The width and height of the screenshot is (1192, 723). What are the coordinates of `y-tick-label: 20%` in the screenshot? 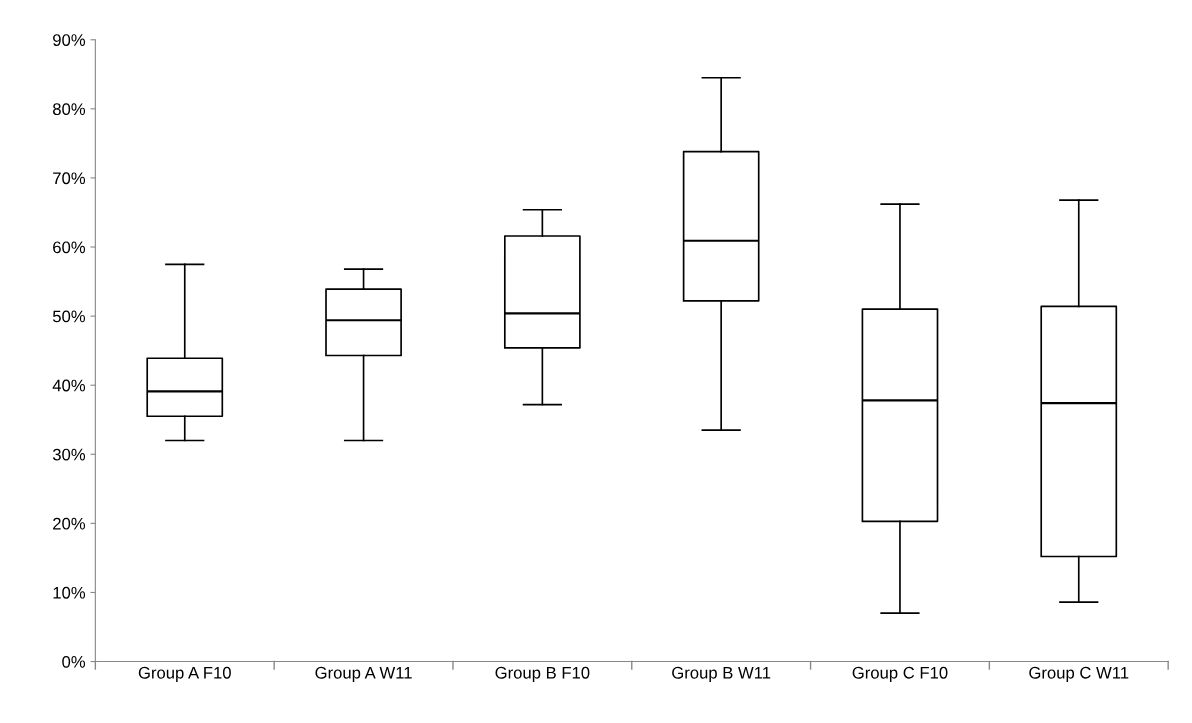 It's located at (69, 523).